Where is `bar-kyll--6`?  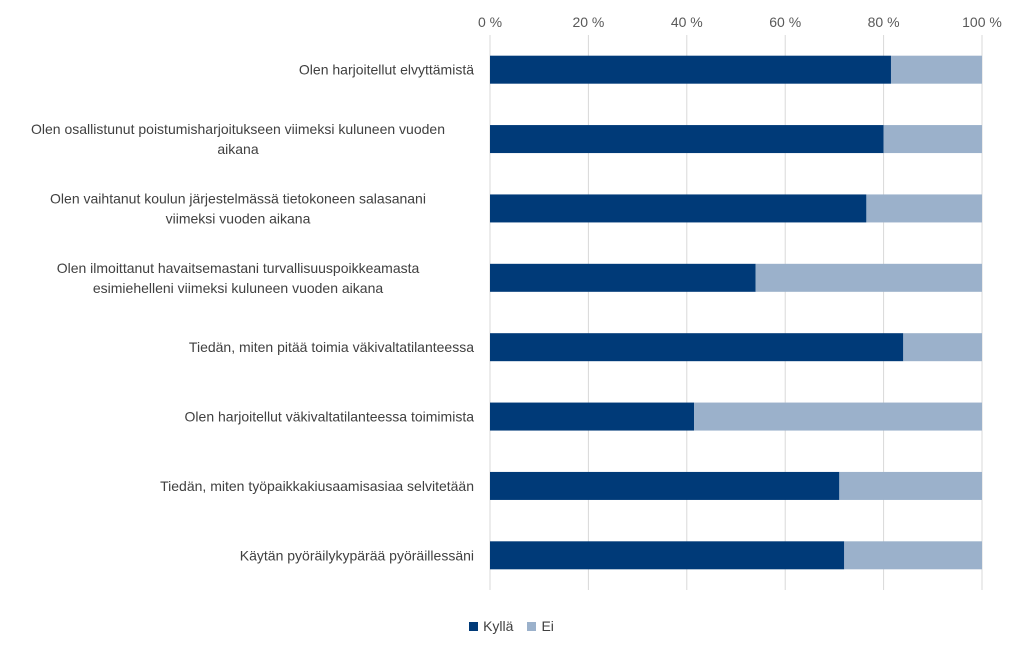 bar-kyll--6 is located at coordinates (665, 485).